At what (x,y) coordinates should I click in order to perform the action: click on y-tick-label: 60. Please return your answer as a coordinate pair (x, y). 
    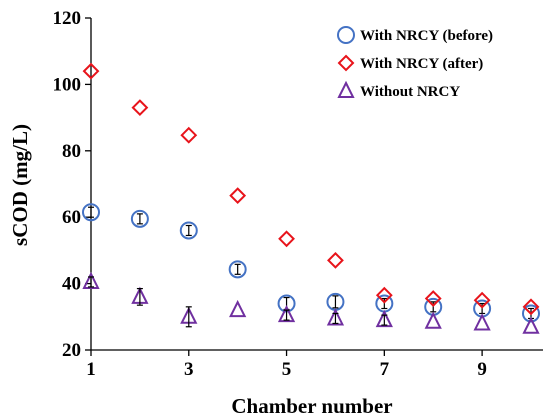
    Looking at the image, I should click on (71, 217).